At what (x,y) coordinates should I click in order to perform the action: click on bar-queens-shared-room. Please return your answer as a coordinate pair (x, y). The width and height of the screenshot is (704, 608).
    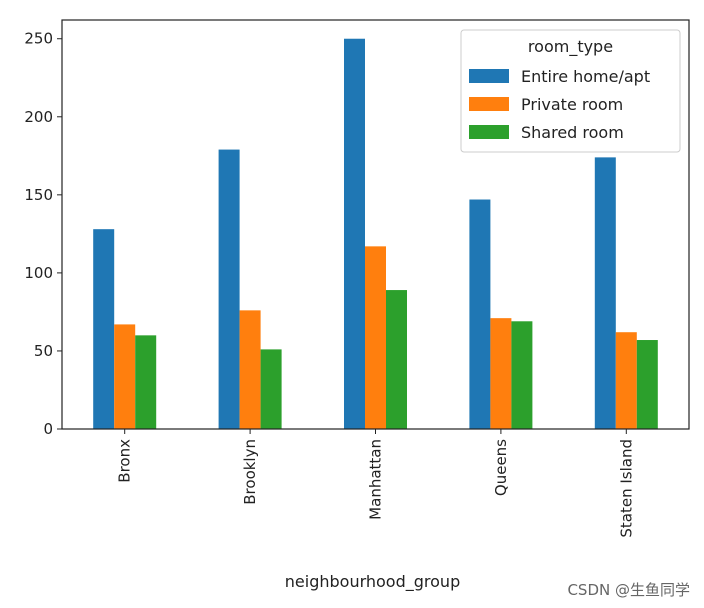
    Looking at the image, I should click on (522, 375).